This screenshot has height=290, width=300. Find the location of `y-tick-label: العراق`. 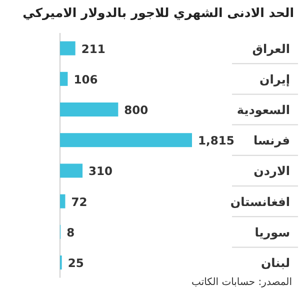

y-tick-label: العراق is located at coordinates (271, 49).